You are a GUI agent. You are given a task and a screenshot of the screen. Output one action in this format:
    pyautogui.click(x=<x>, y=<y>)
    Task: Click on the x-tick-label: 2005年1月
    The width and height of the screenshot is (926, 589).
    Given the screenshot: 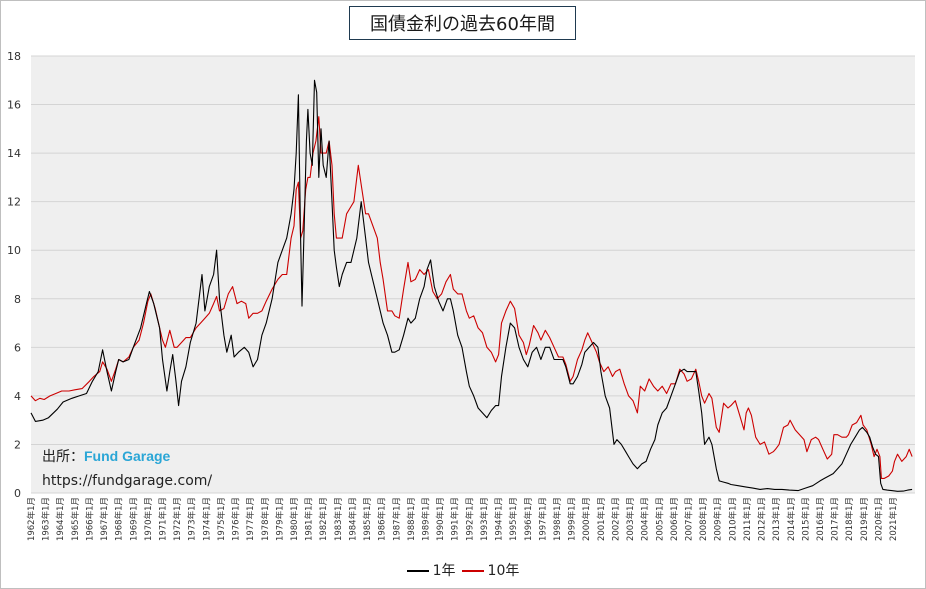 What is the action you would take?
    pyautogui.click(x=659, y=519)
    